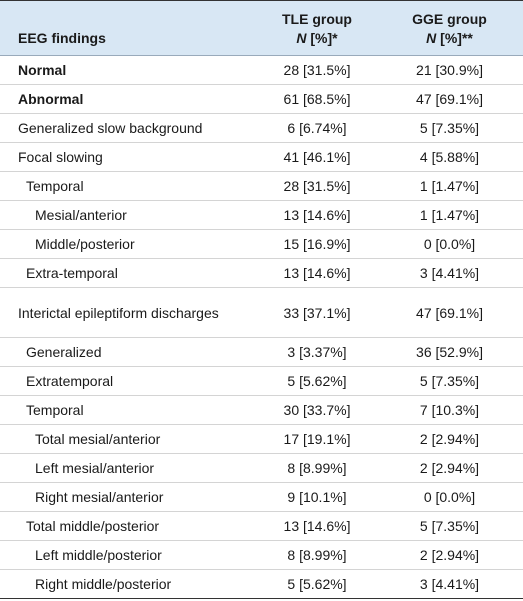  I want to click on row-label: Interictal epileptiform discharges, so click(118, 312).